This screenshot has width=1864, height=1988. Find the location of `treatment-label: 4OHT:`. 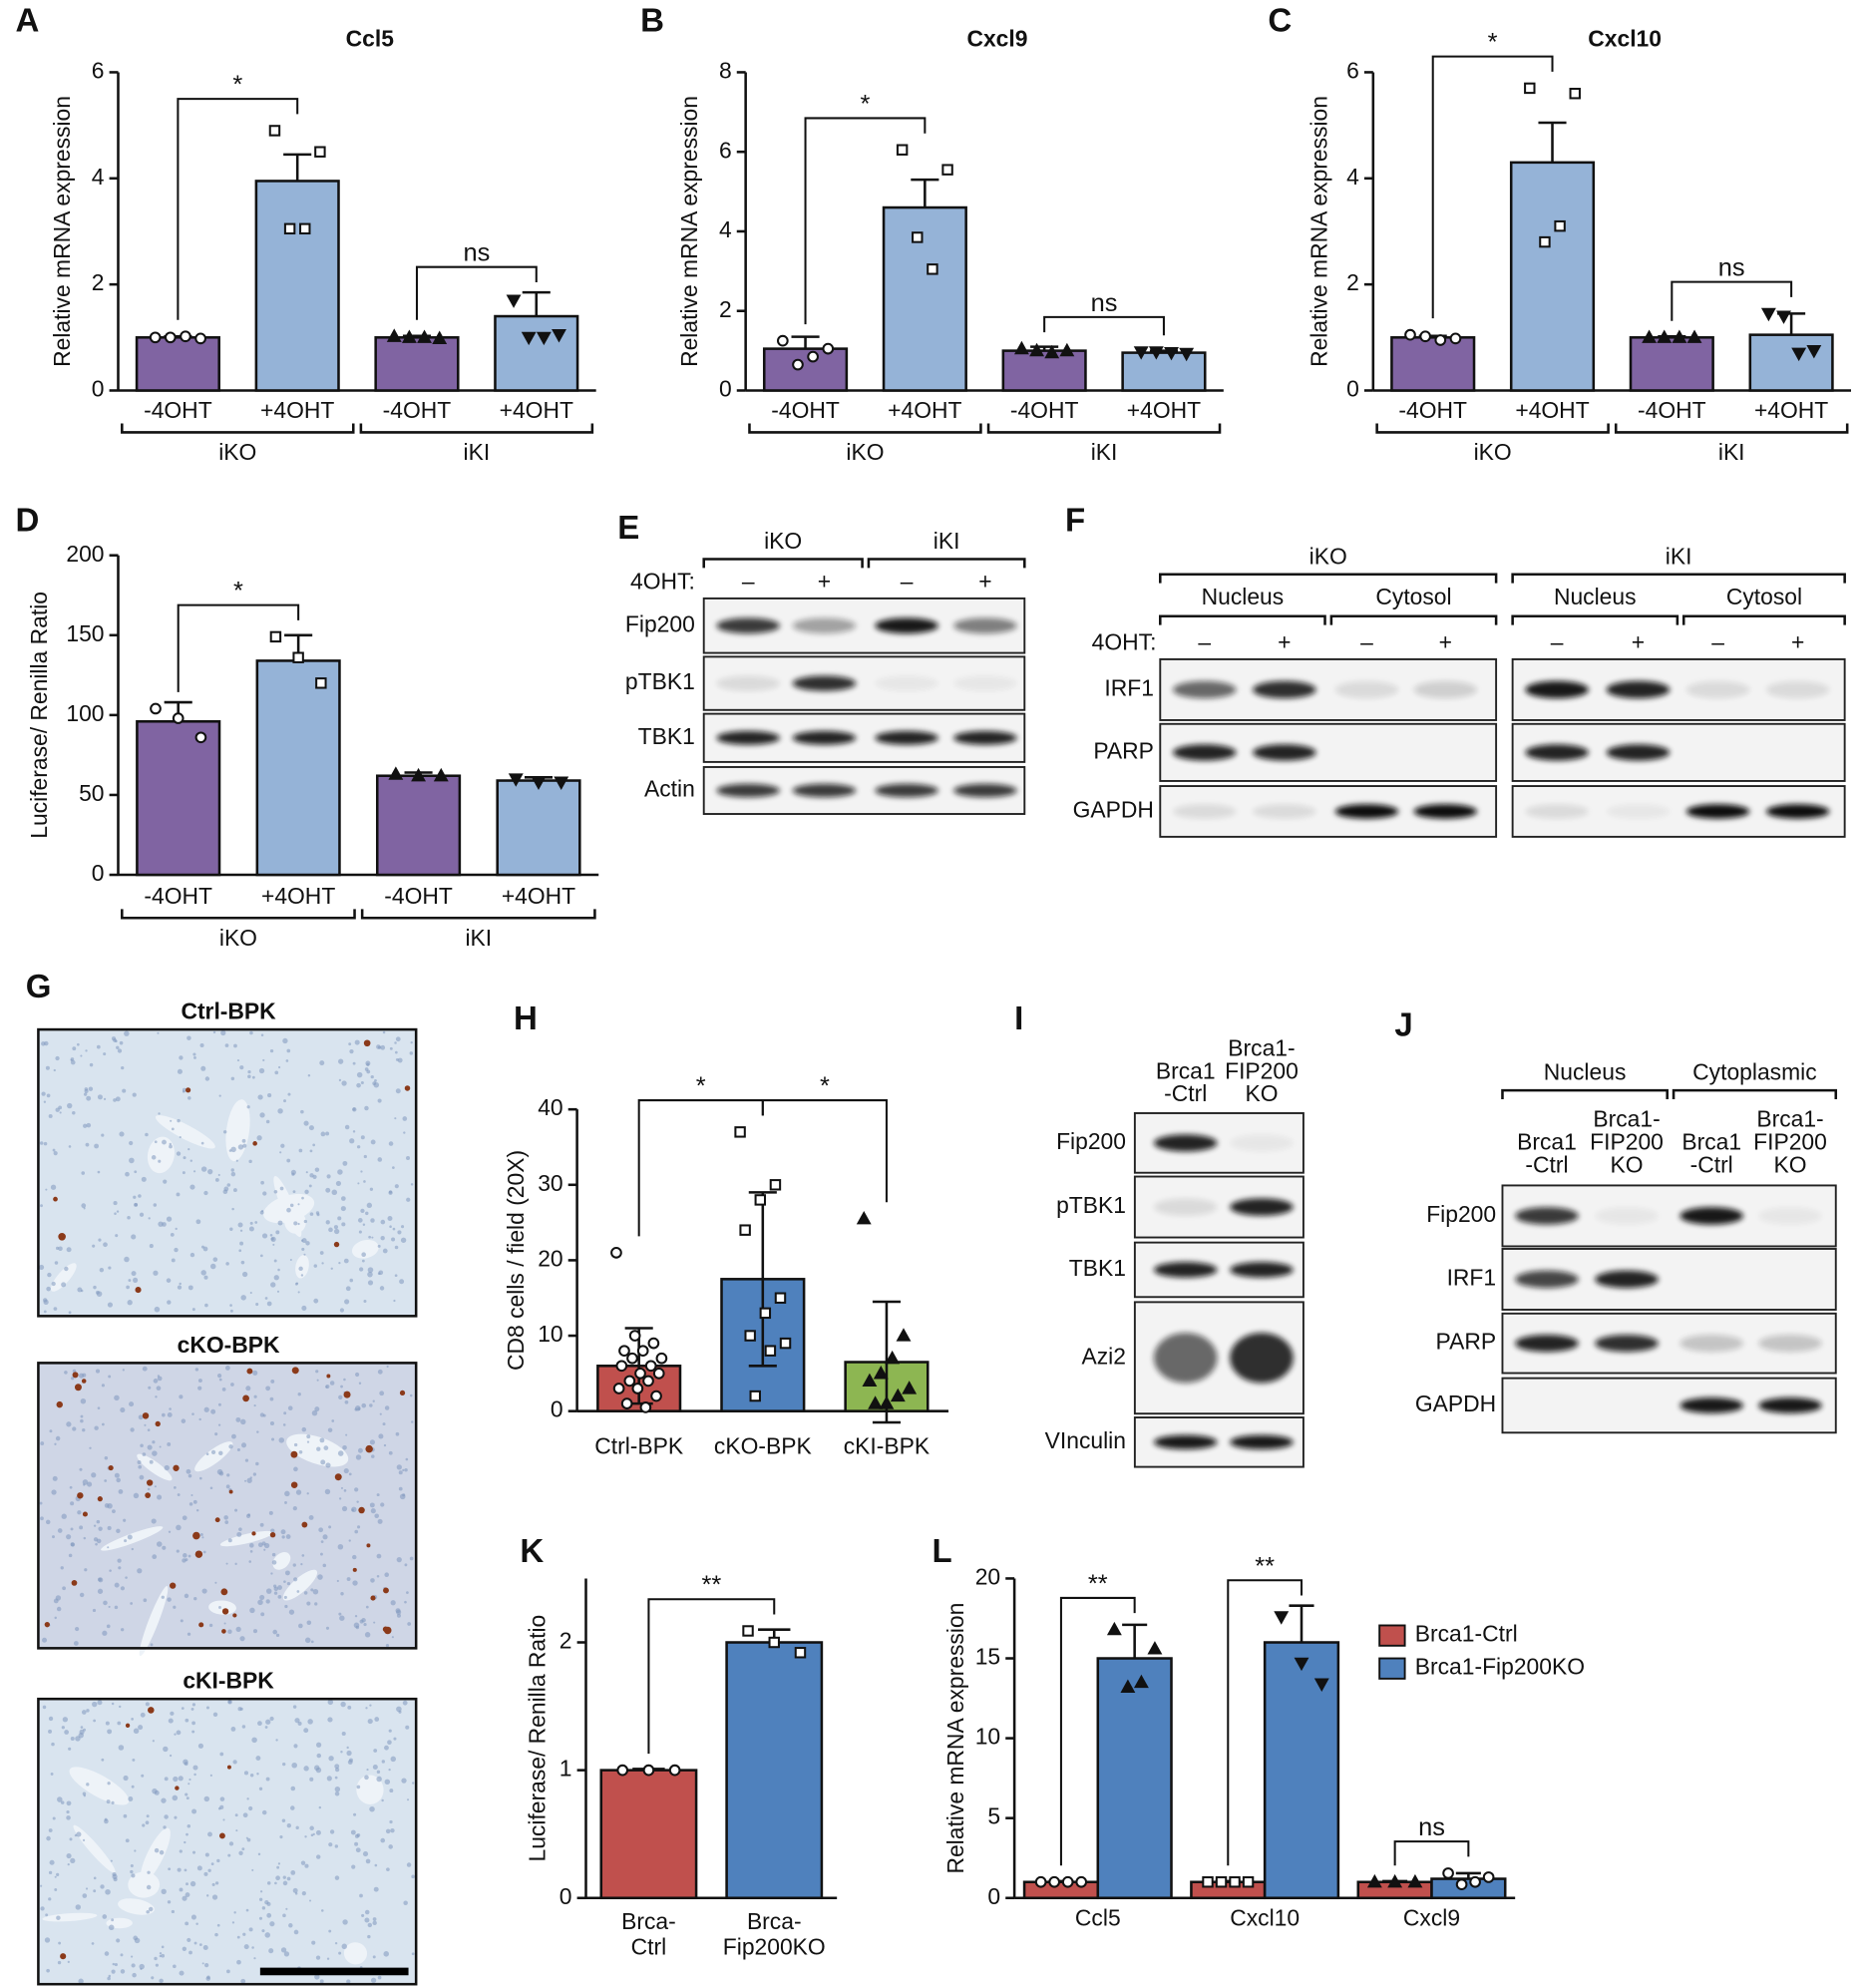

treatment-label: 4OHT: is located at coordinates (1124, 642).